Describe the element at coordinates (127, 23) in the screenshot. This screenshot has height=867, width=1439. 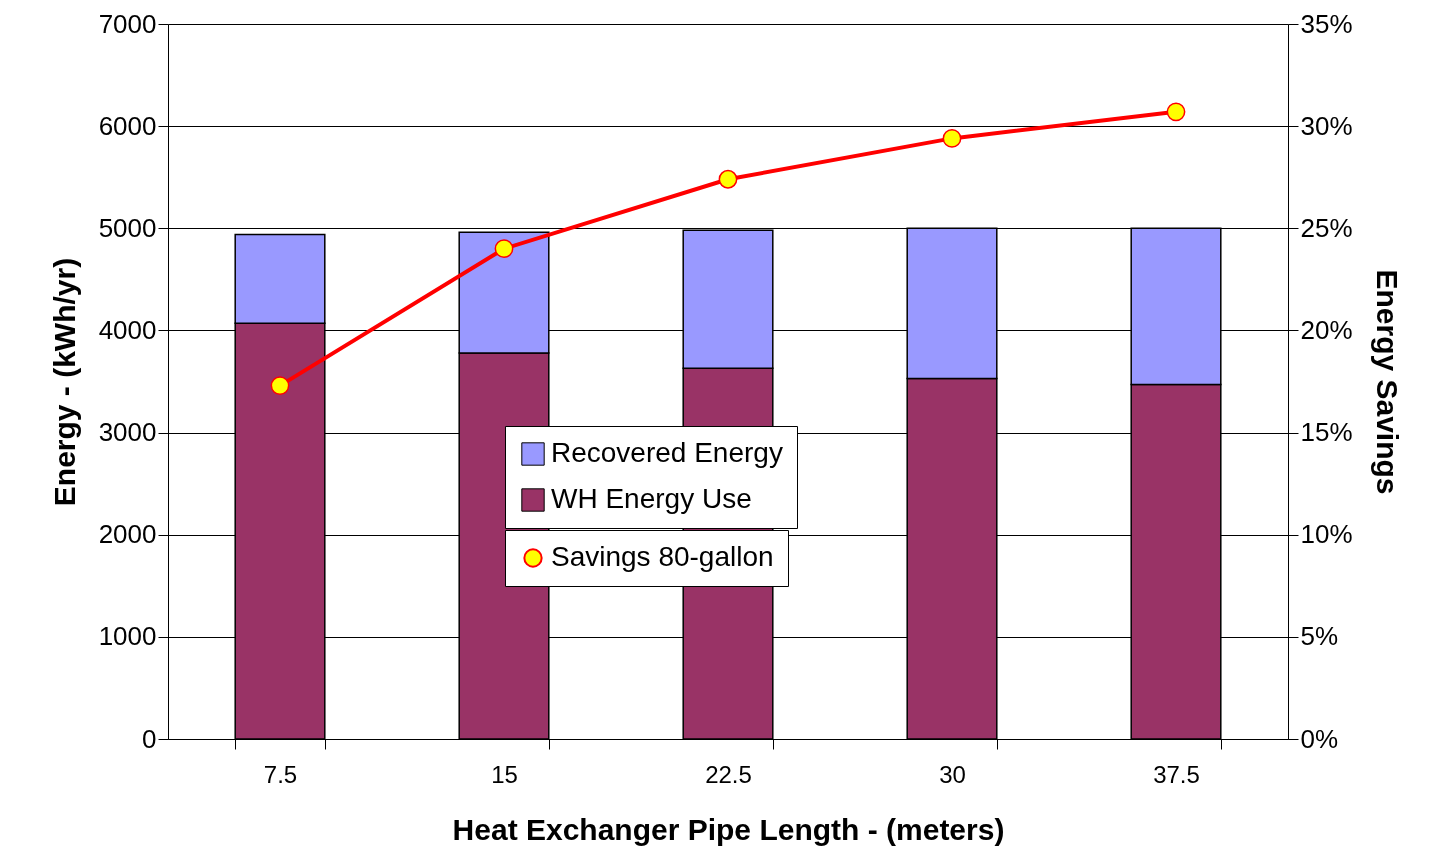
I see `y-tick-label: 7000` at that location.